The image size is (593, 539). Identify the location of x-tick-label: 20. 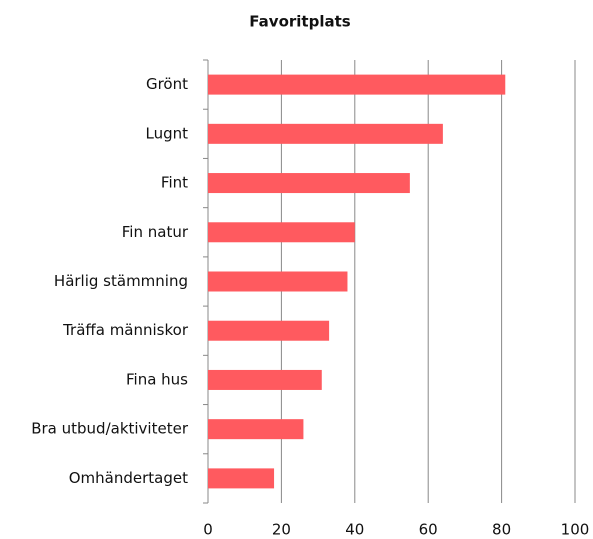
(281, 530).